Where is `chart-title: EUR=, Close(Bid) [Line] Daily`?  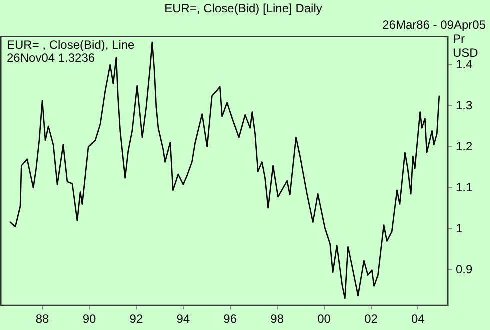
chart-title: EUR=, Close(Bid) [Line] Daily is located at coordinates (243, 9).